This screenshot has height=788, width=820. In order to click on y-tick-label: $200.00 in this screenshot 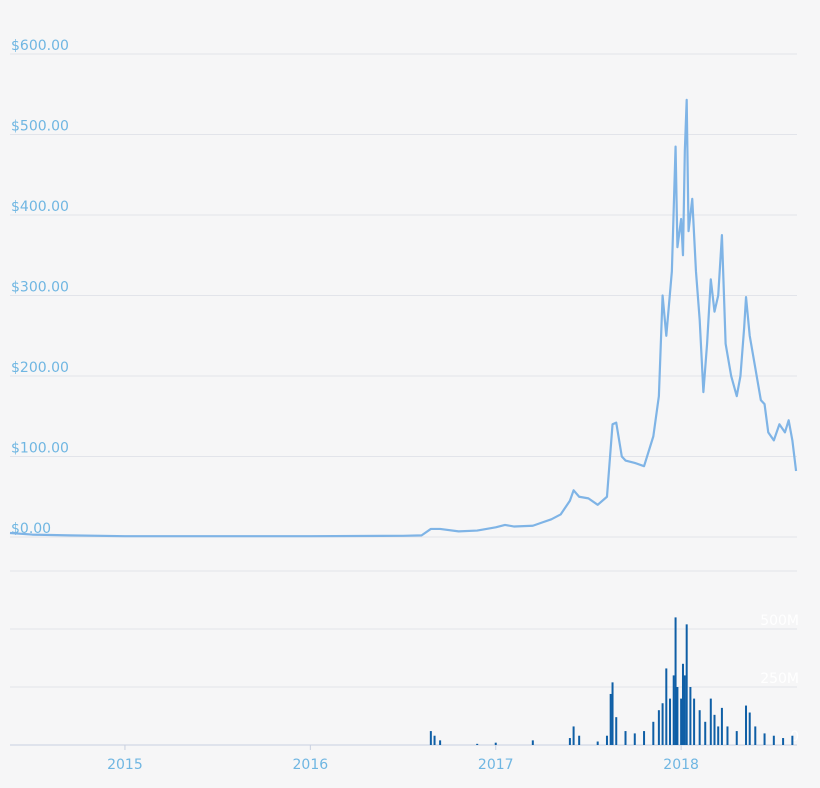, I will do `click(40, 368)`.